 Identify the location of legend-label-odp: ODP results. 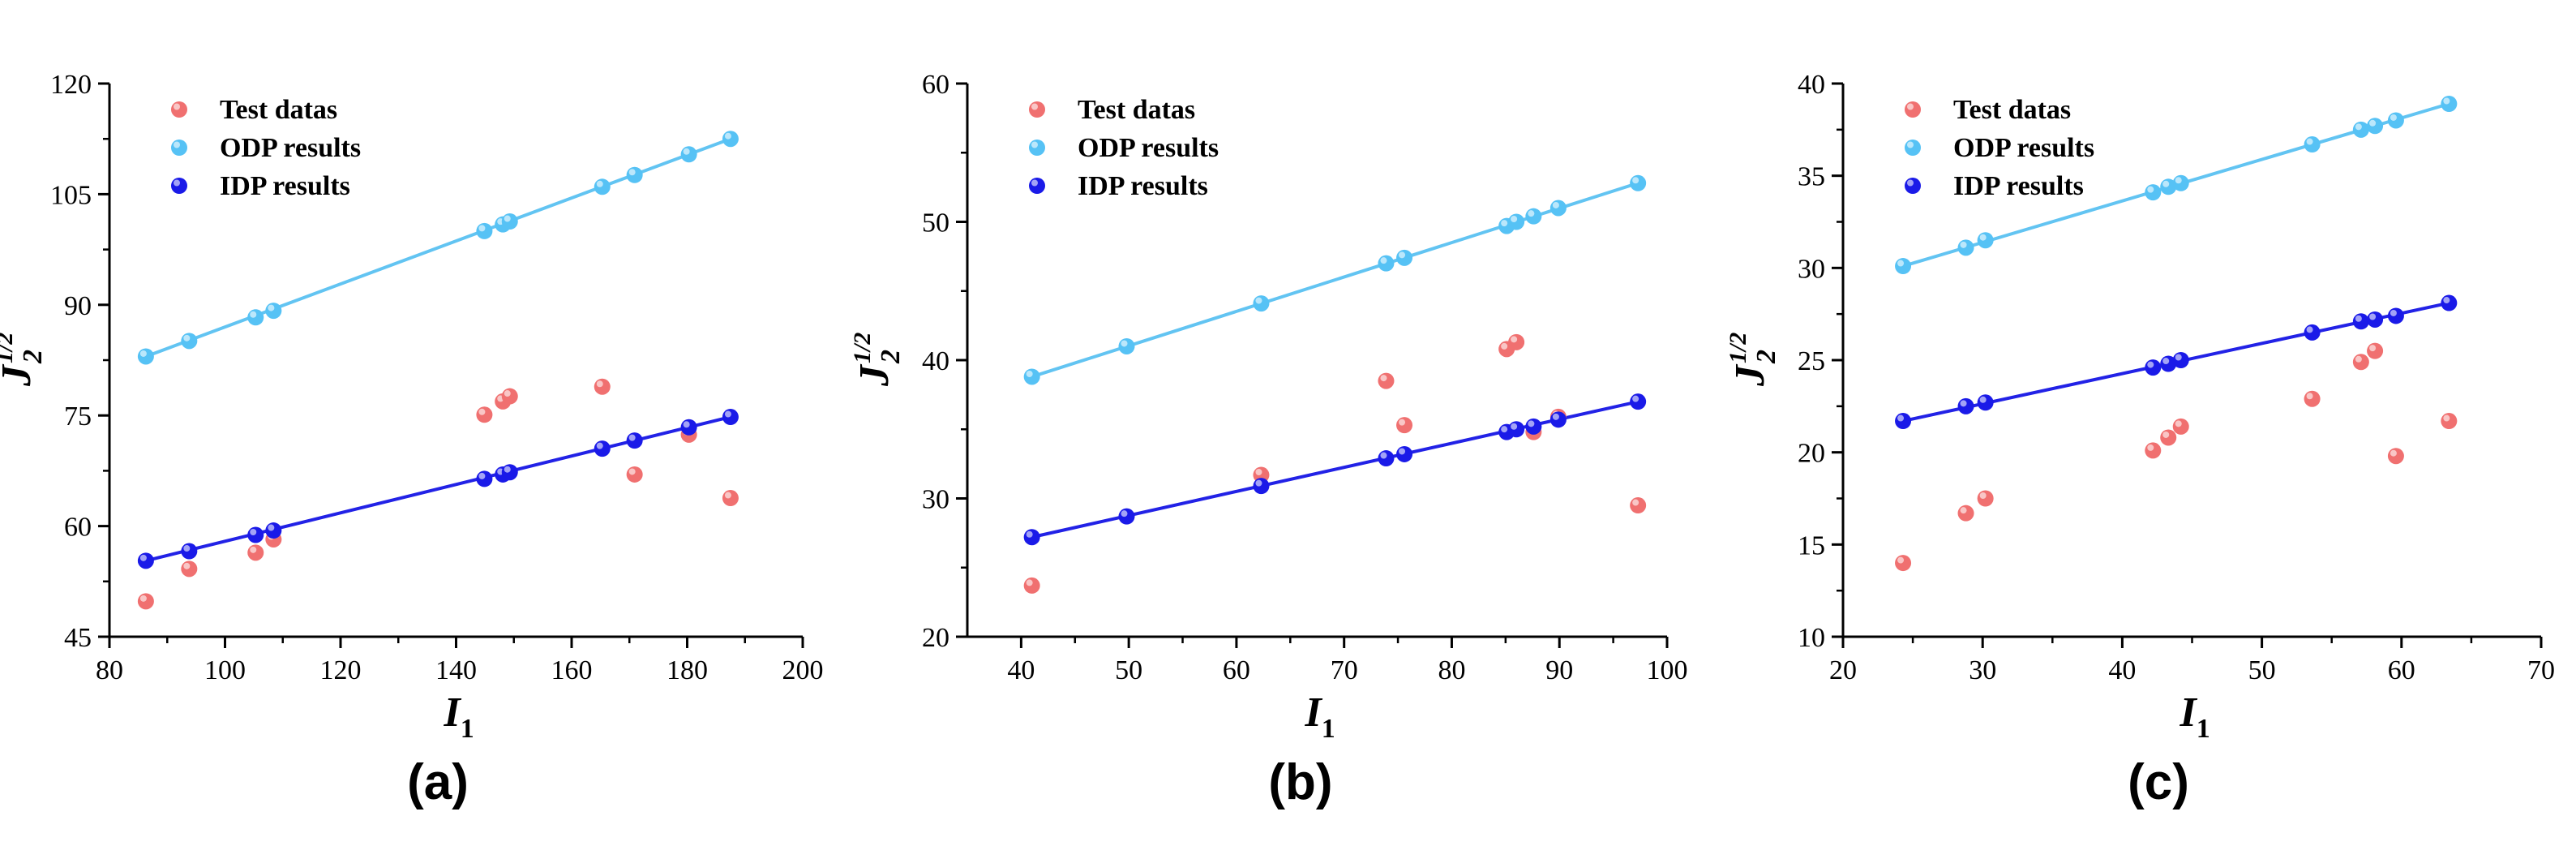
(290, 148).